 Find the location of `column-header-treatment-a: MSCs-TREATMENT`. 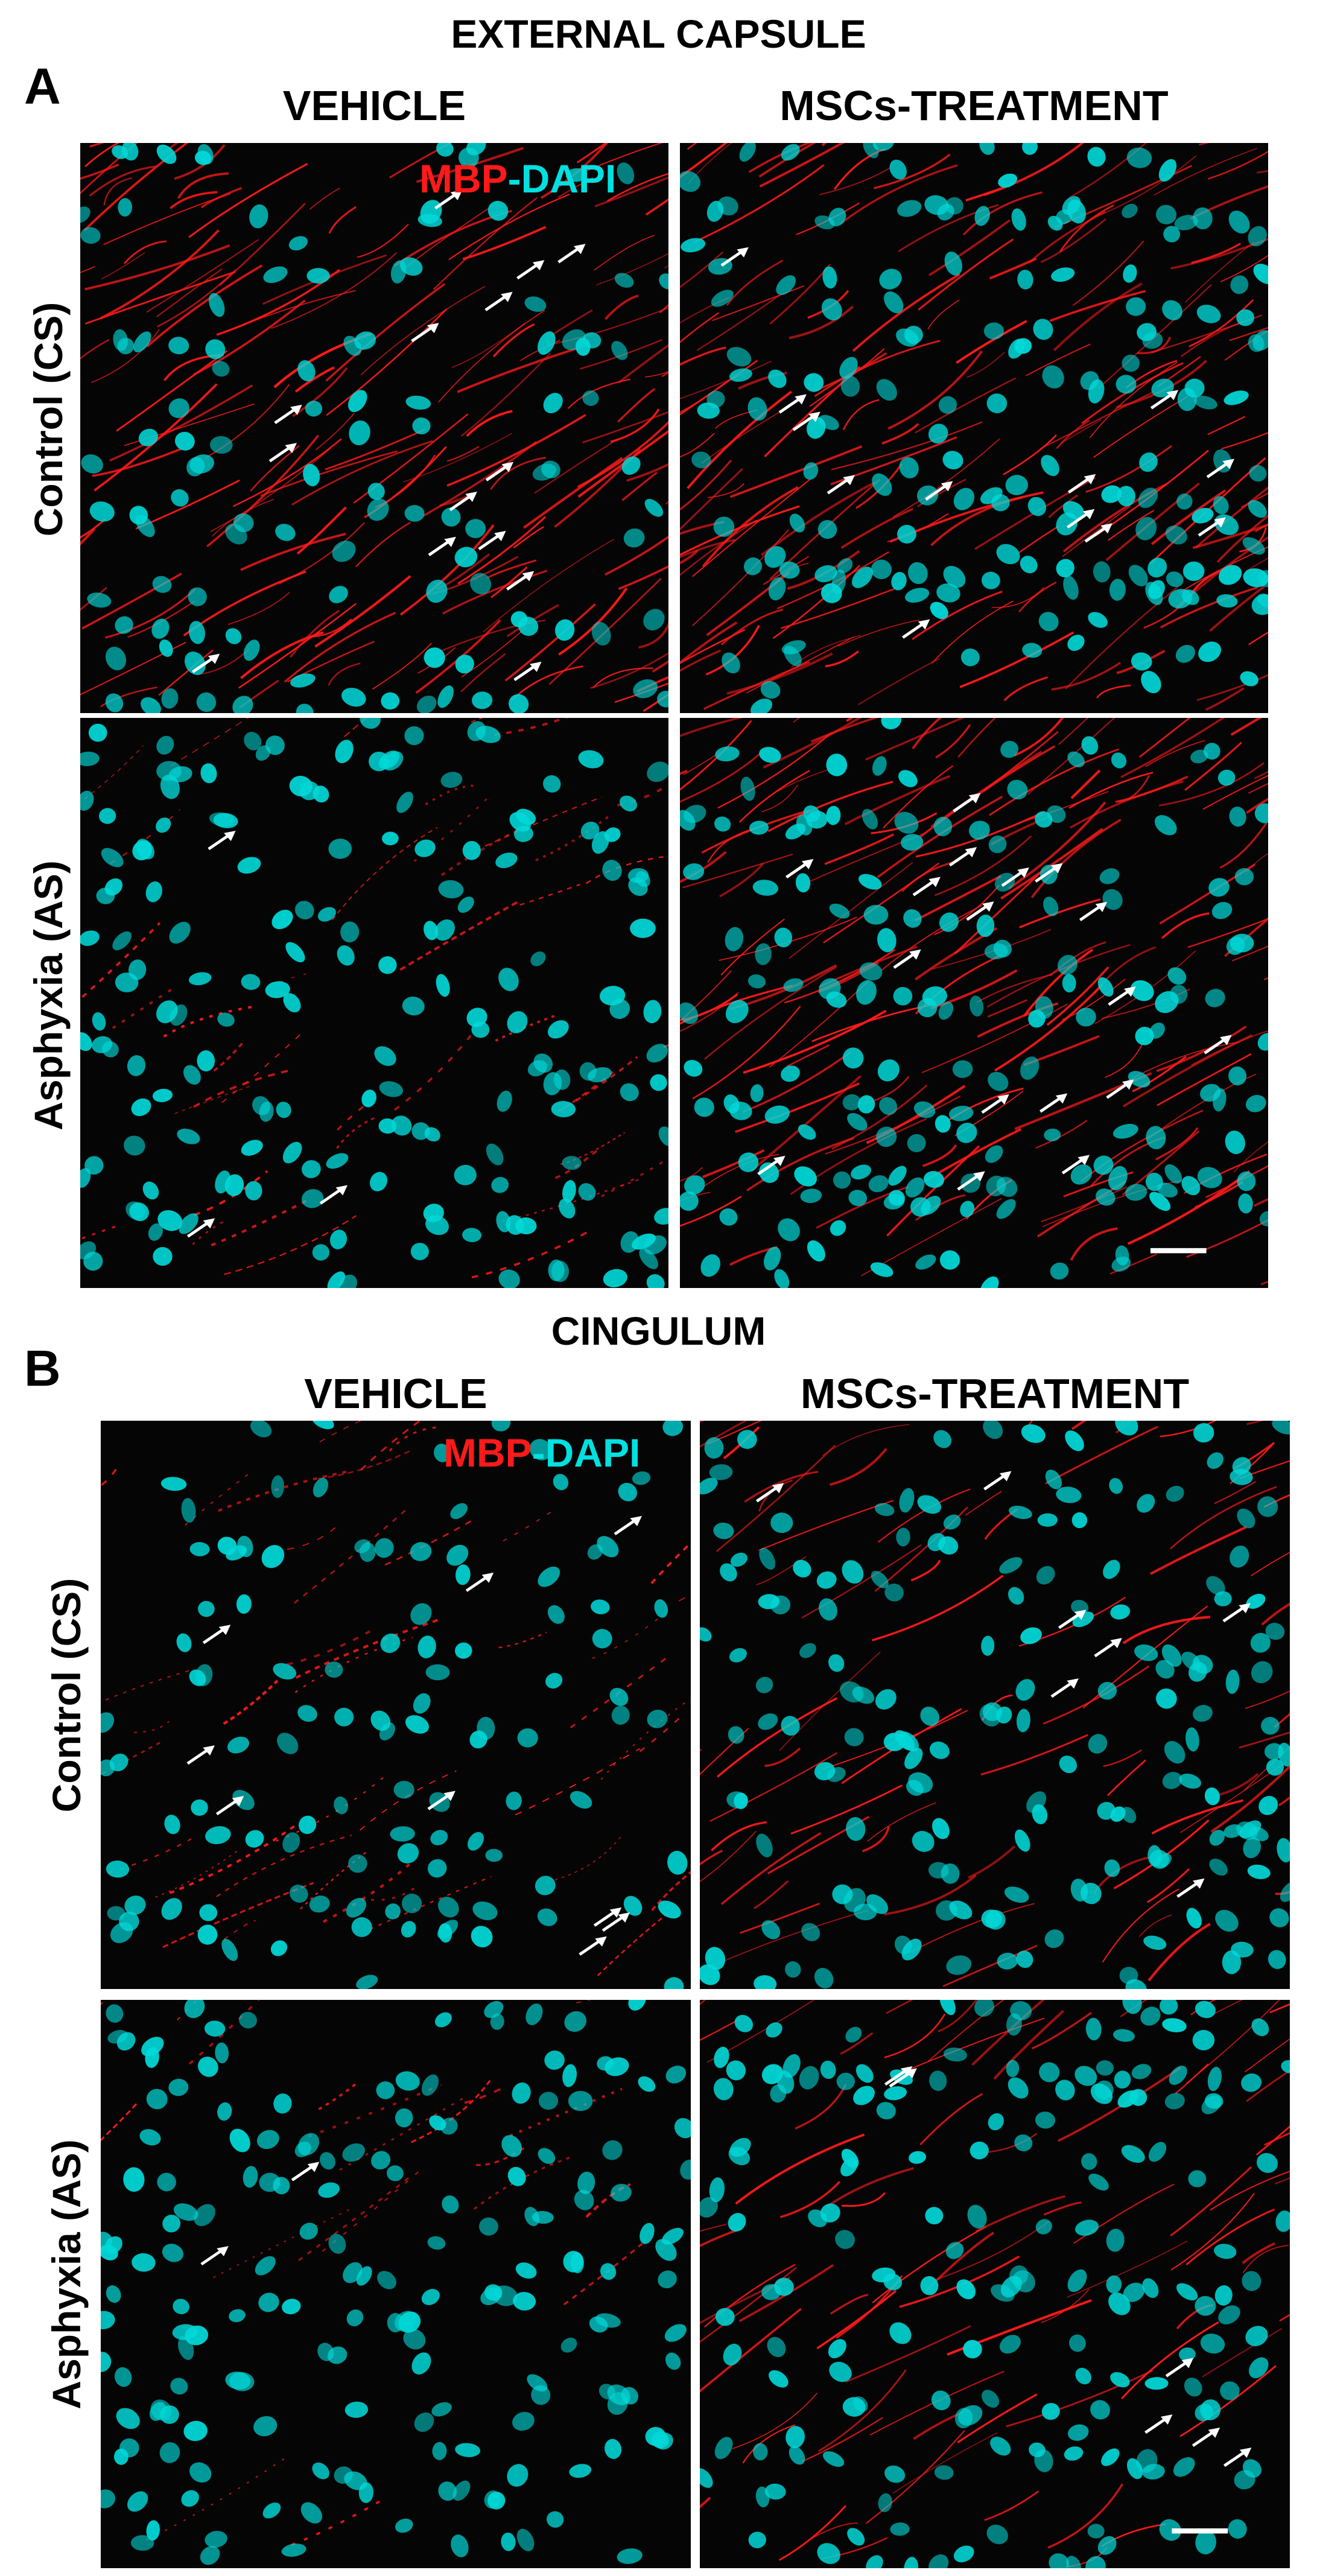

column-header-treatment-a: MSCs-TREATMENT is located at coordinates (974, 105).